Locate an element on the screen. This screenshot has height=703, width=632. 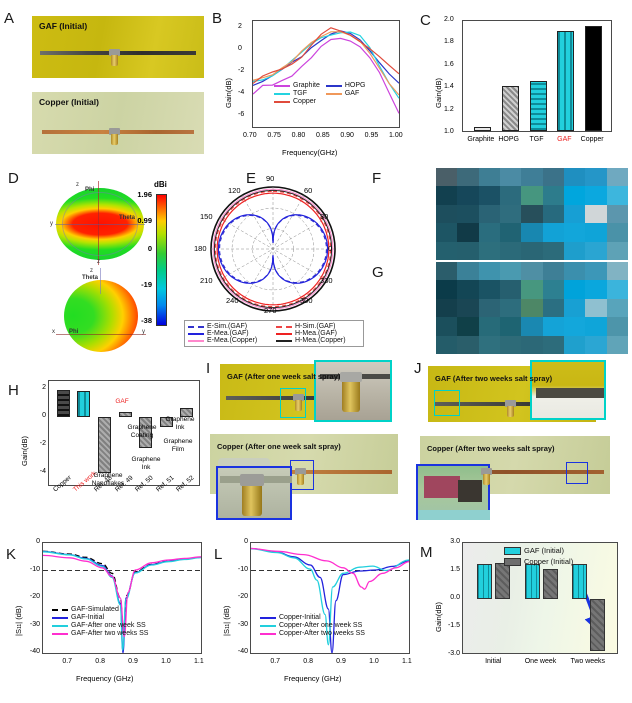
axis-label-x: x is located at coordinates (53, 332).